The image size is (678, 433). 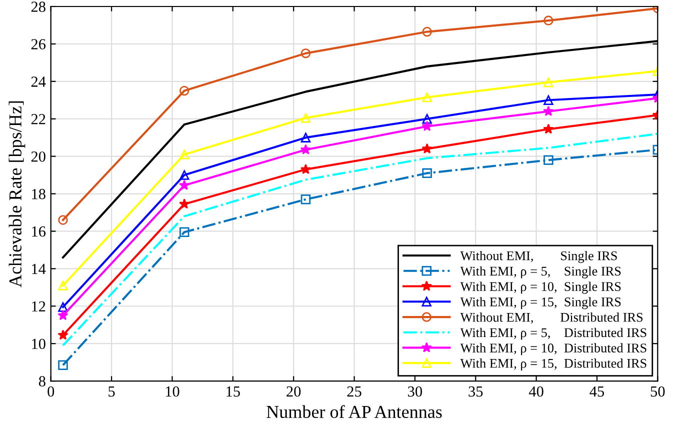 What do you see at coordinates (553, 334) in the screenshot?
I see `legend-label: With EMI, ρ = 5, Distributed IRS` at bounding box center [553, 334].